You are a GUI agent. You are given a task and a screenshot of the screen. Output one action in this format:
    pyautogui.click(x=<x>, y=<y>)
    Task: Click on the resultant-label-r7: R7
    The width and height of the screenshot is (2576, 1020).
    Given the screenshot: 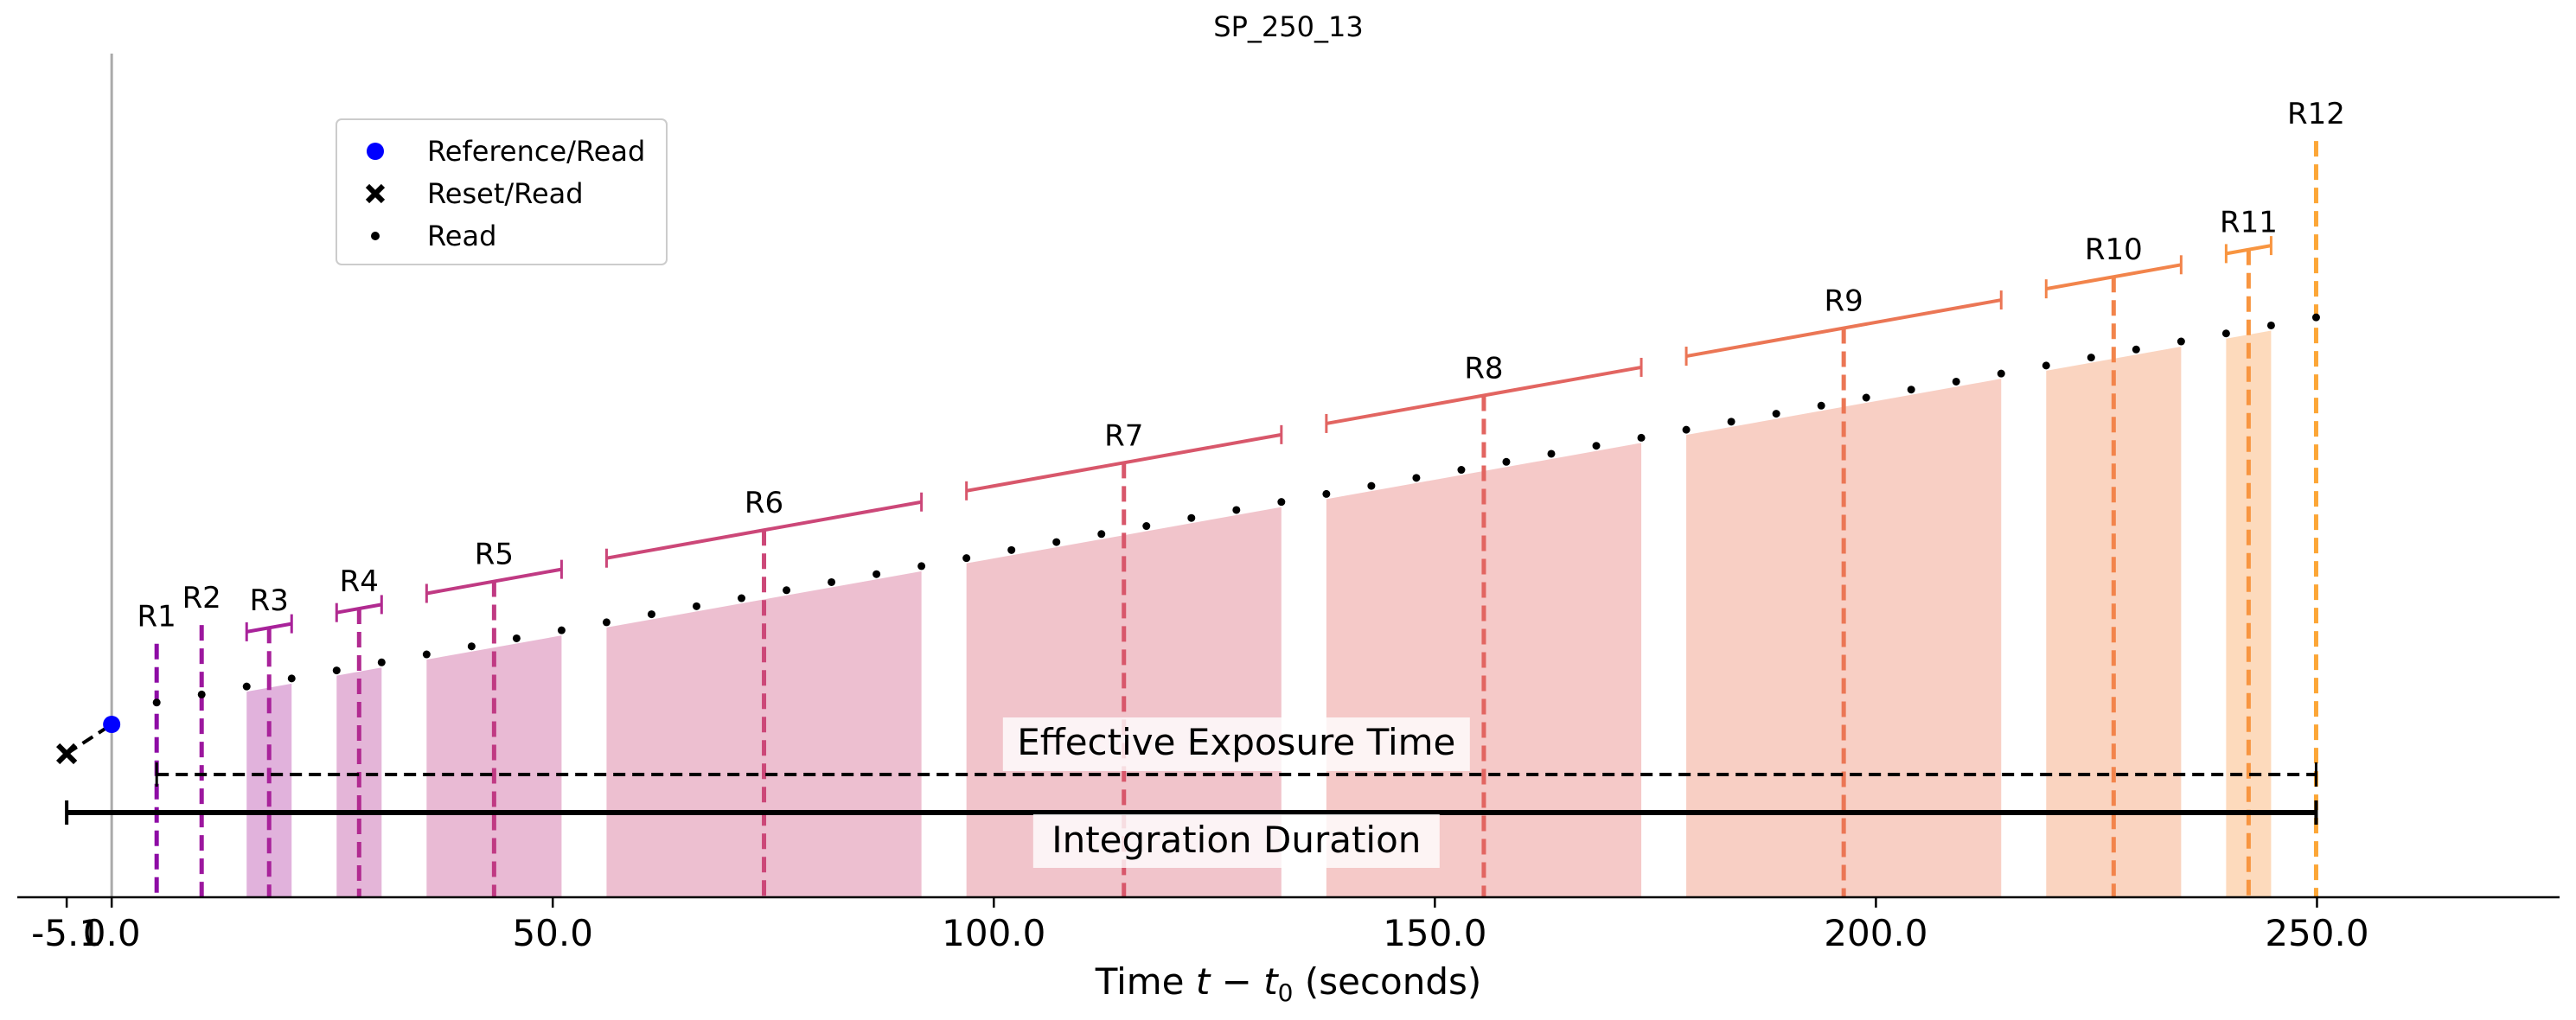 What is the action you would take?
    pyautogui.click(x=1124, y=436)
    